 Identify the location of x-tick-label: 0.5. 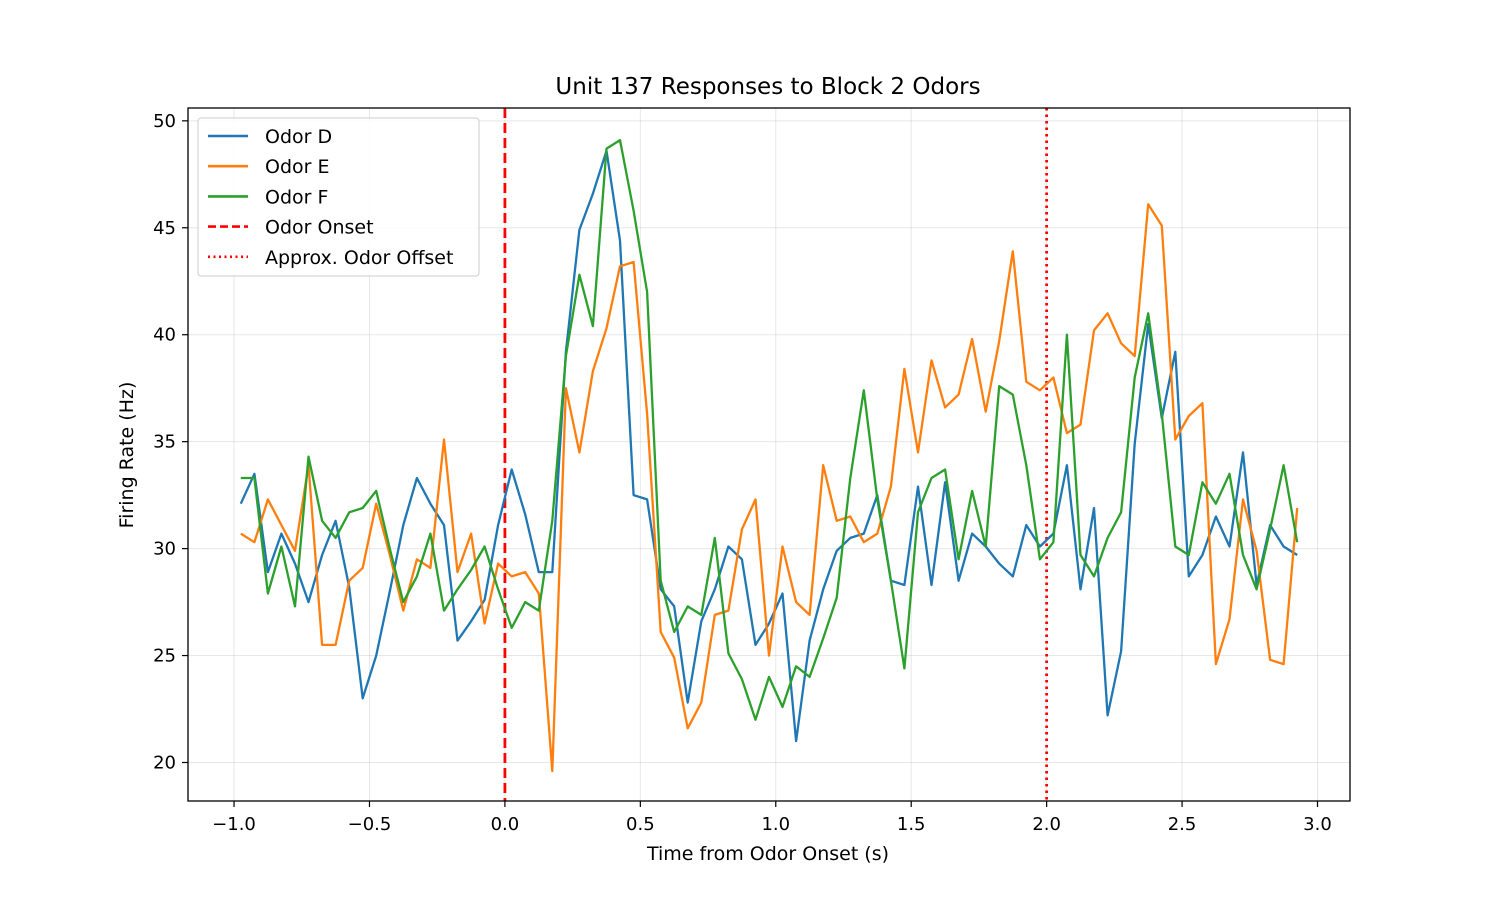
(640, 824).